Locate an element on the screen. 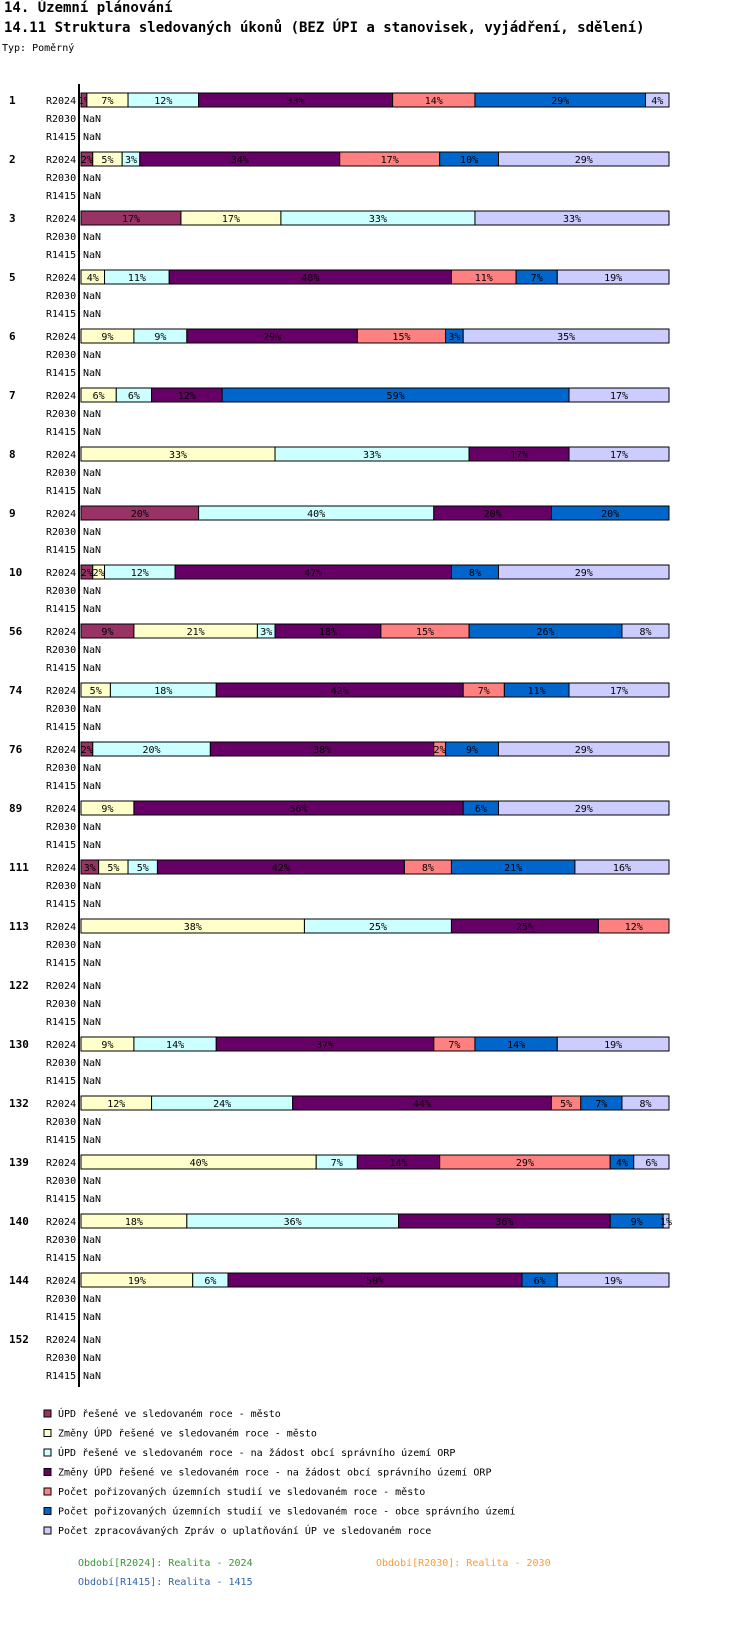 This screenshot has width=750, height=1642. bar-label-76-R2024-s5: 2% is located at coordinates (440, 750).